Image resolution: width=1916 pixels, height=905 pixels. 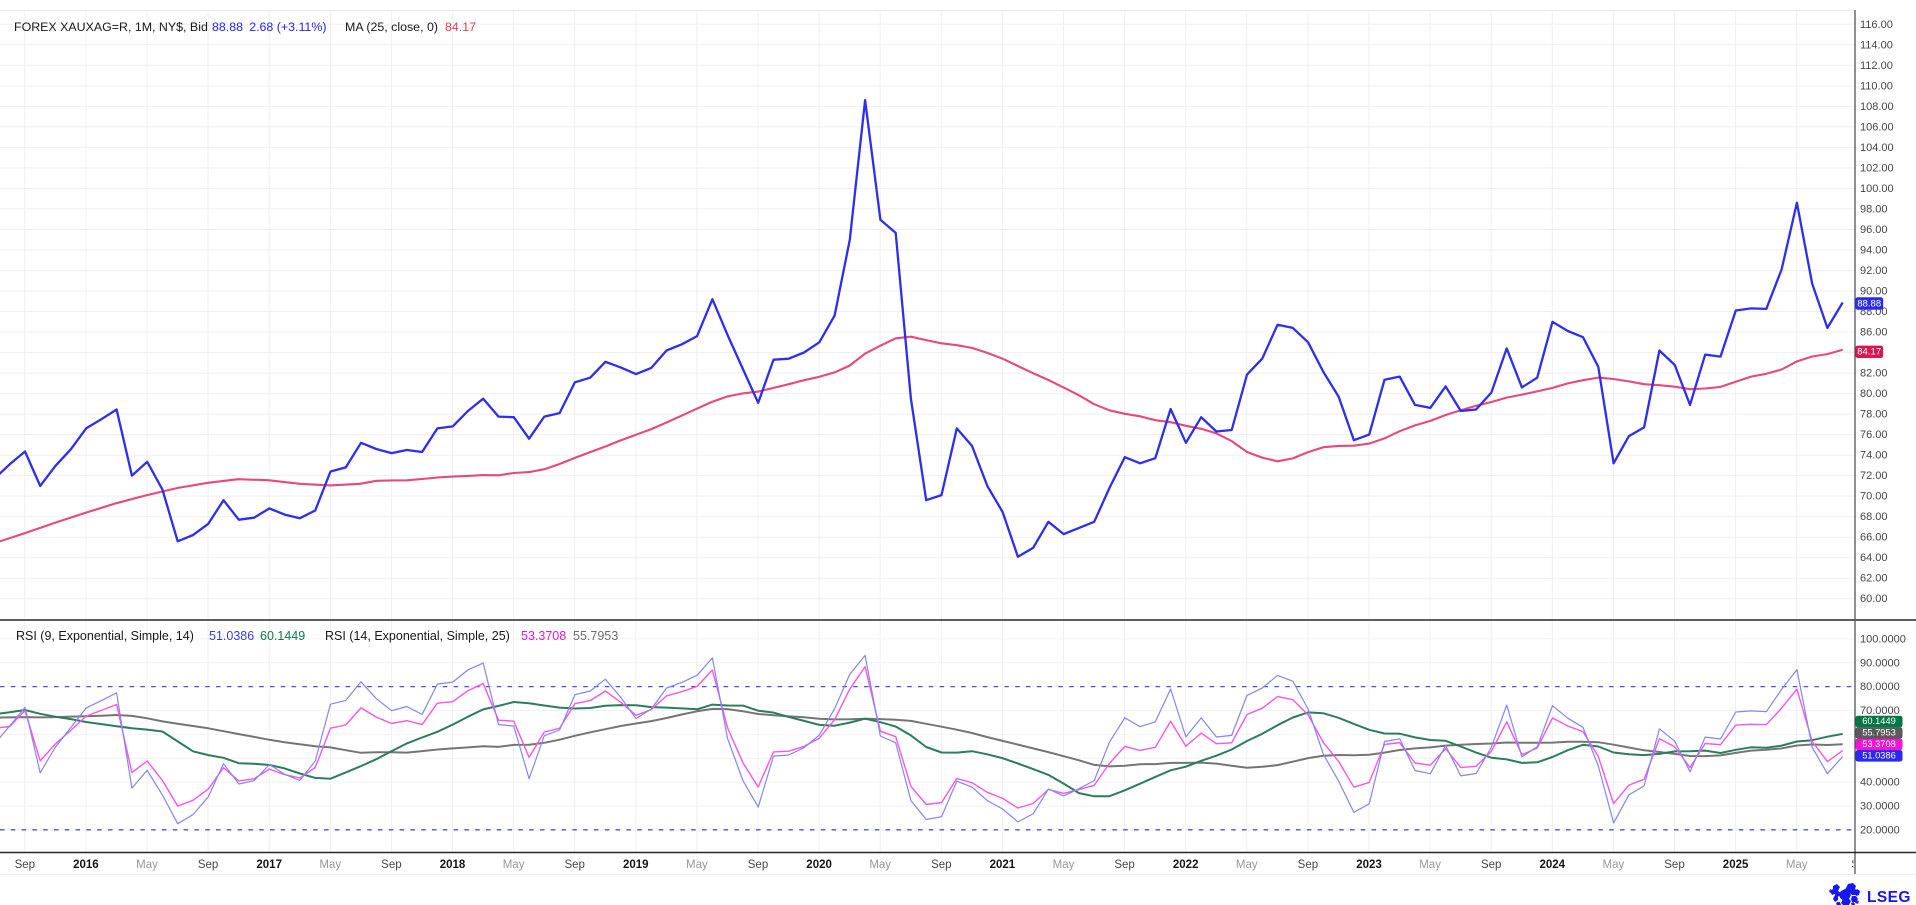 I want to click on svg-text: 2025, so click(x=1736, y=865).